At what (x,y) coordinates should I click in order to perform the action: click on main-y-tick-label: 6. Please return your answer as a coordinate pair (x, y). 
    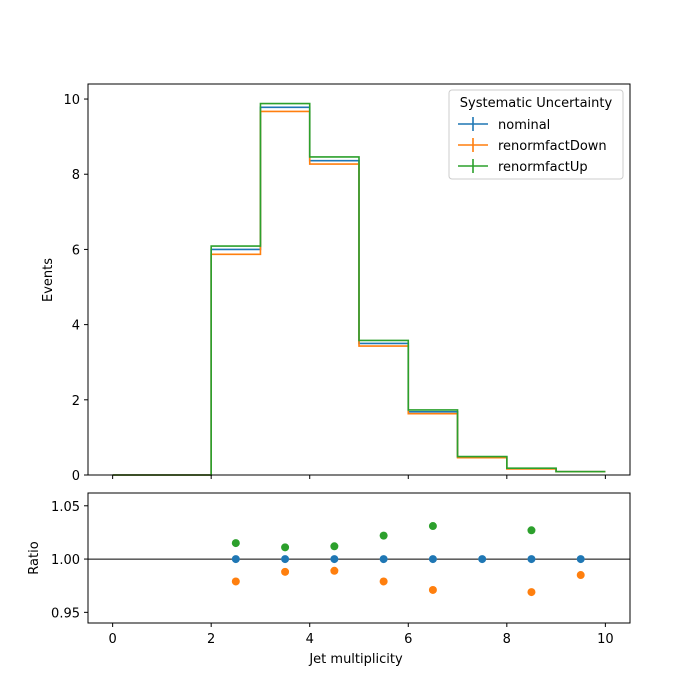
    Looking at the image, I should click on (76, 250).